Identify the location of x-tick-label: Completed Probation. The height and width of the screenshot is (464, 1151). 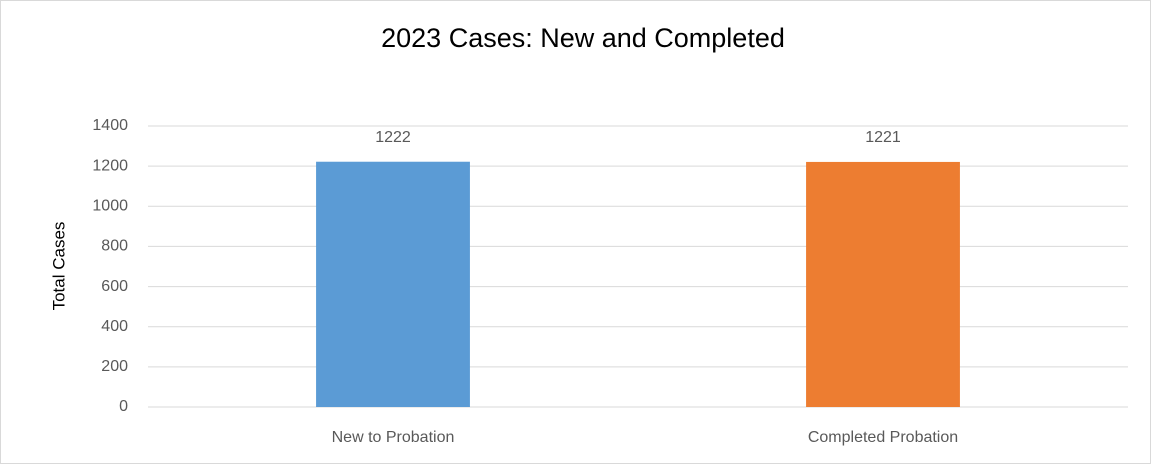
(883, 437).